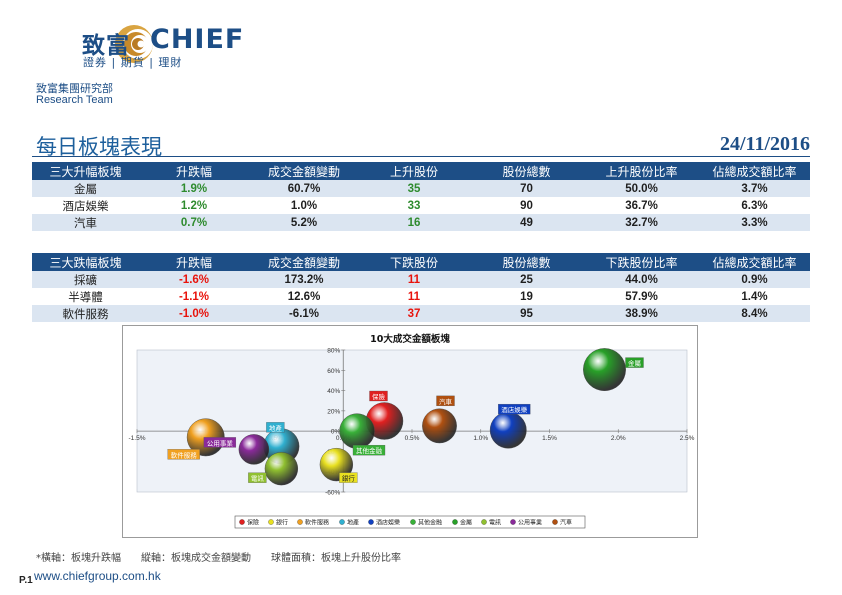 The width and height of the screenshot is (842, 595). What do you see at coordinates (133, 62) in the screenshot?
I see `brand-tagline: 證券 | 期貨 | 理財` at bounding box center [133, 62].